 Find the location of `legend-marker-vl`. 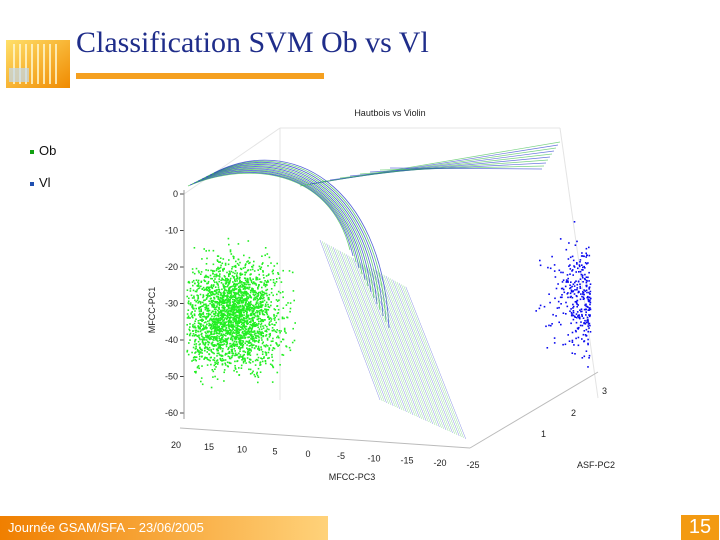

legend-marker-vl is located at coordinates (32, 183).